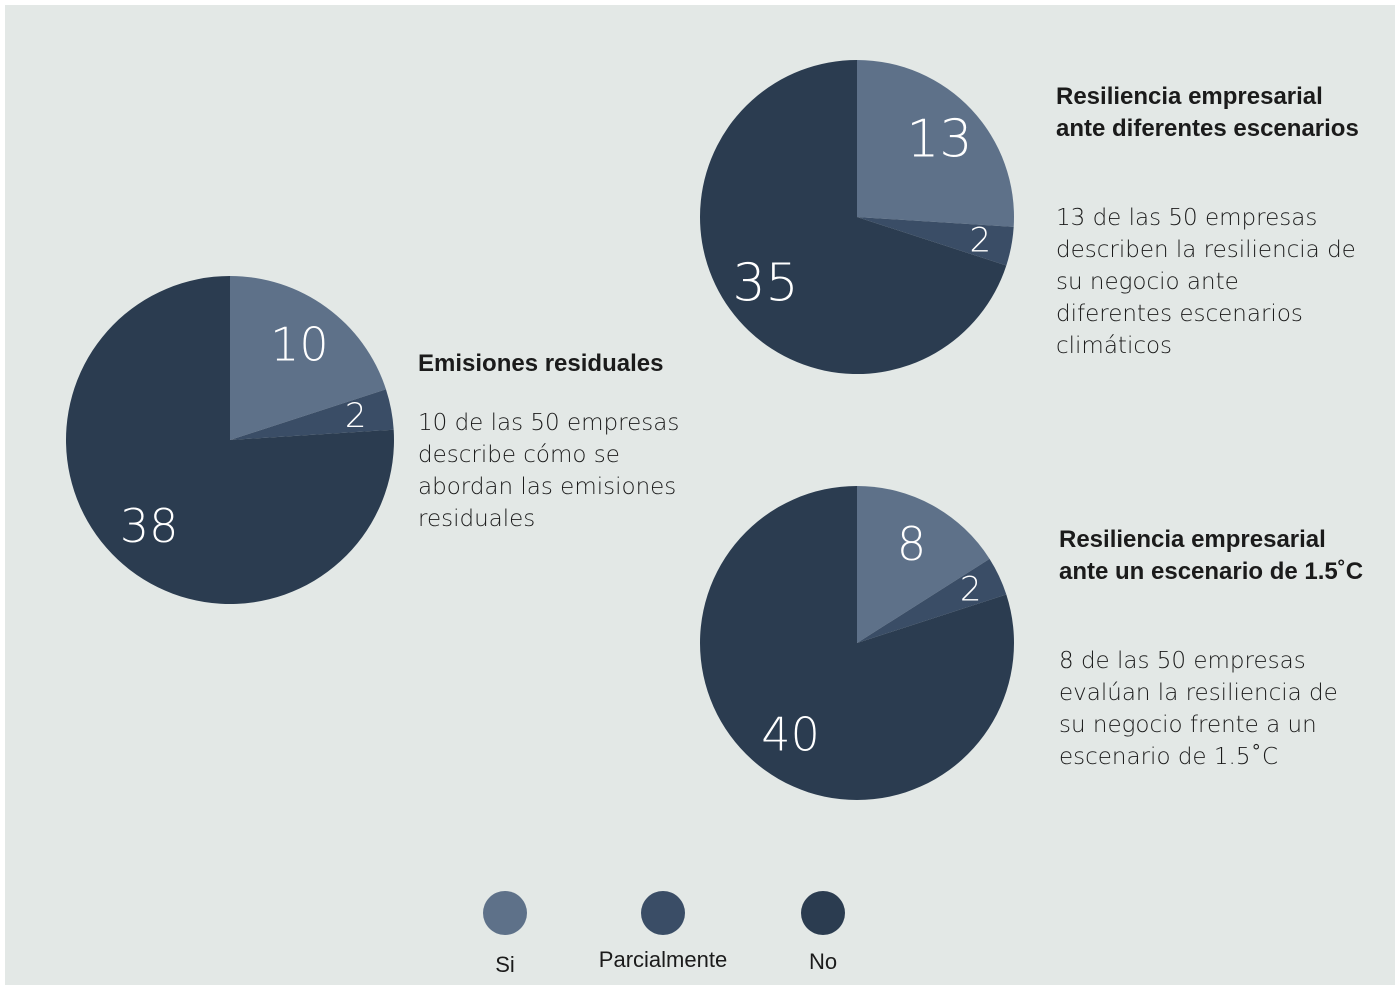 This screenshot has width=1400, height=988. I want to click on legend-swatch-parcialmente, so click(663, 913).